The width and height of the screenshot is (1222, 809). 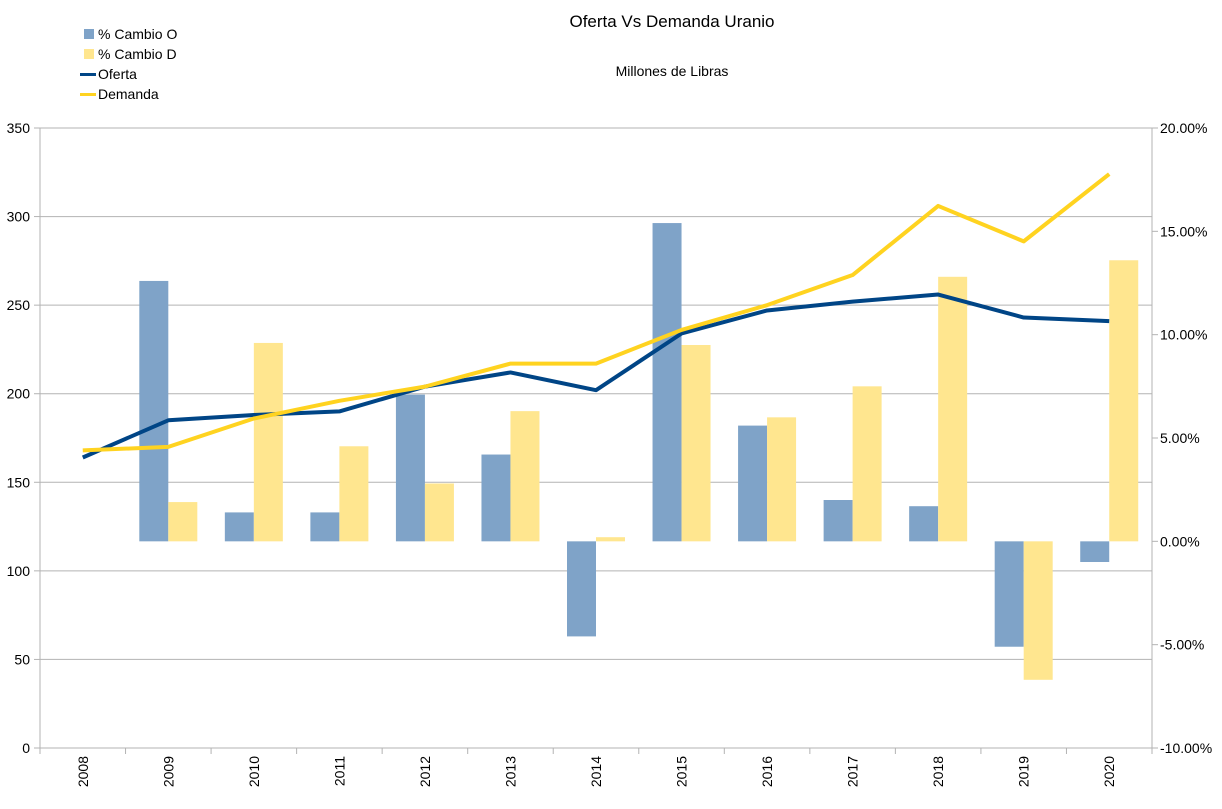 I want to click on x-tick-label: 2014, so click(x=596, y=771).